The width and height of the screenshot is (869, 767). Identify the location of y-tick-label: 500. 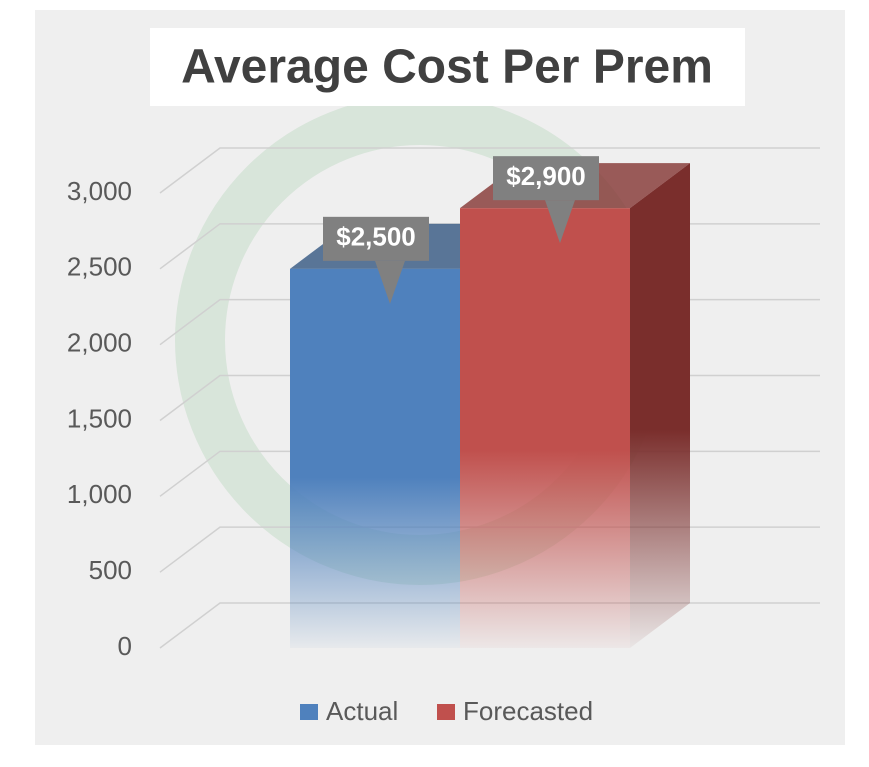
(110, 570).